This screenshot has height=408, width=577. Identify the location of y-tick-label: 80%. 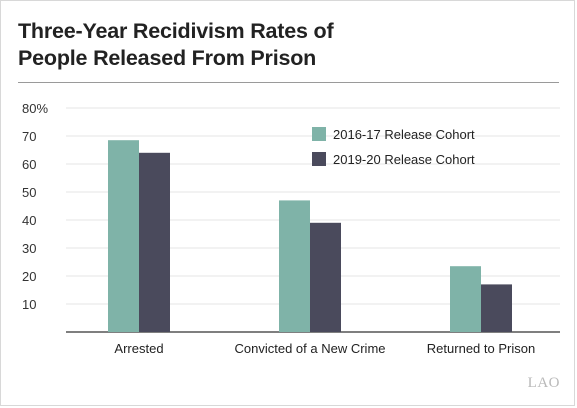
(35, 108).